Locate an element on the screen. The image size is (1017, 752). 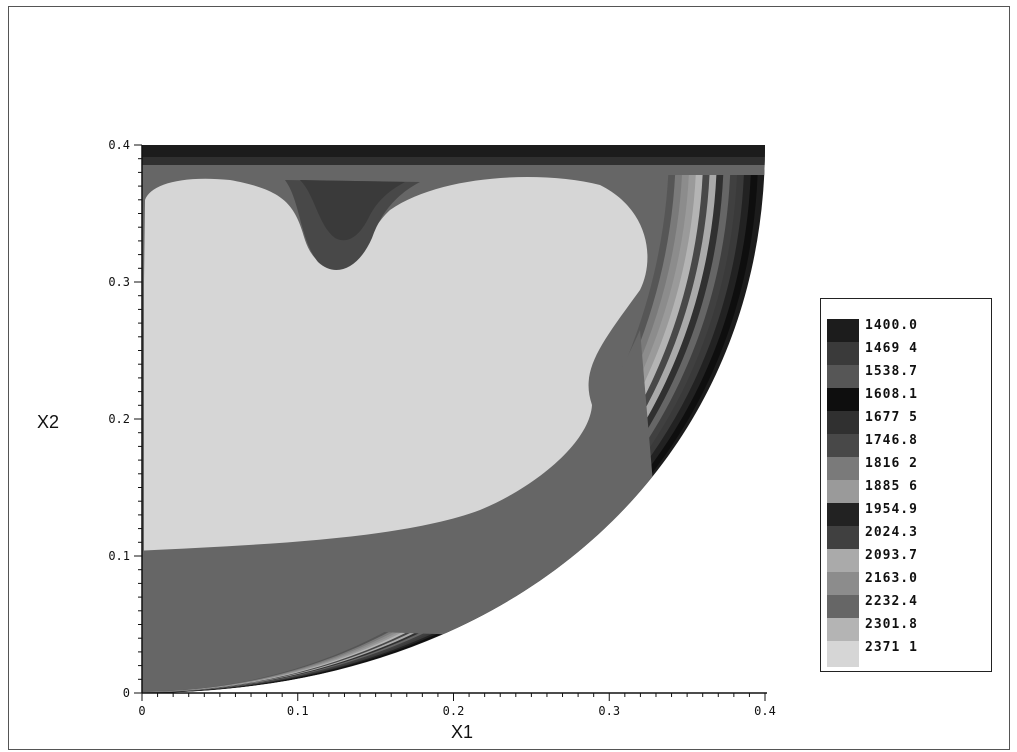
legend-entry: 2024.3 is located at coordinates (907, 539).